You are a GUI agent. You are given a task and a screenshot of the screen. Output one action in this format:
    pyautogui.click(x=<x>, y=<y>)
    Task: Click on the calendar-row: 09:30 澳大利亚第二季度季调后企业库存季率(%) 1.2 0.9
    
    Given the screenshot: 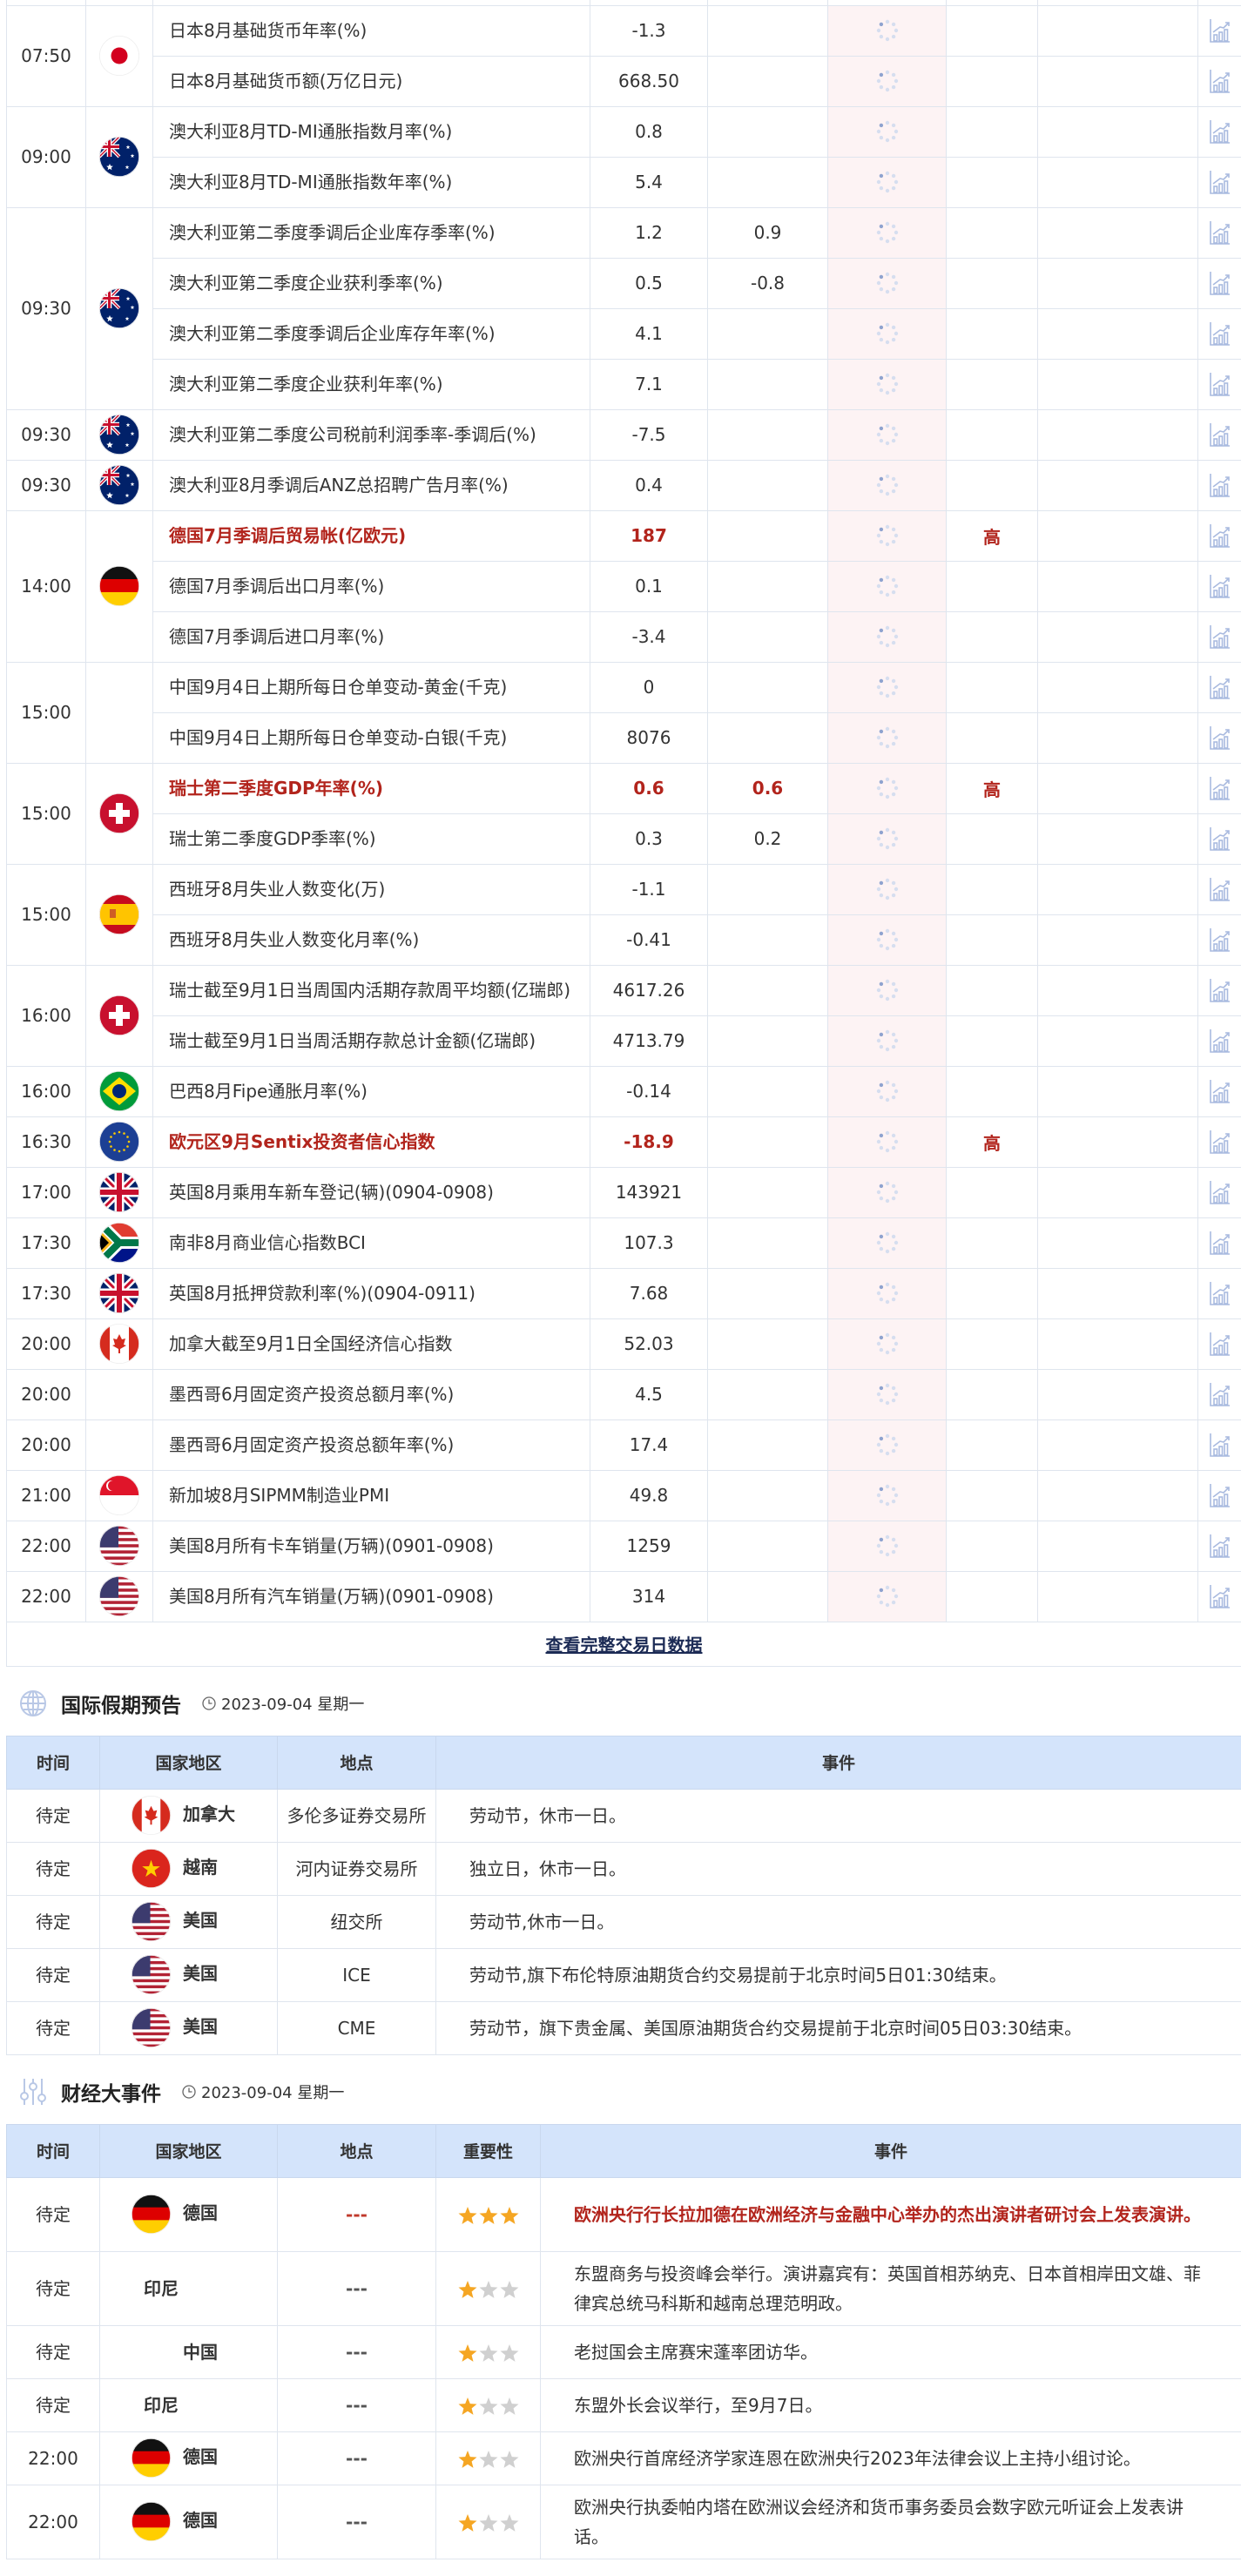 What is the action you would take?
    pyautogui.click(x=623, y=308)
    